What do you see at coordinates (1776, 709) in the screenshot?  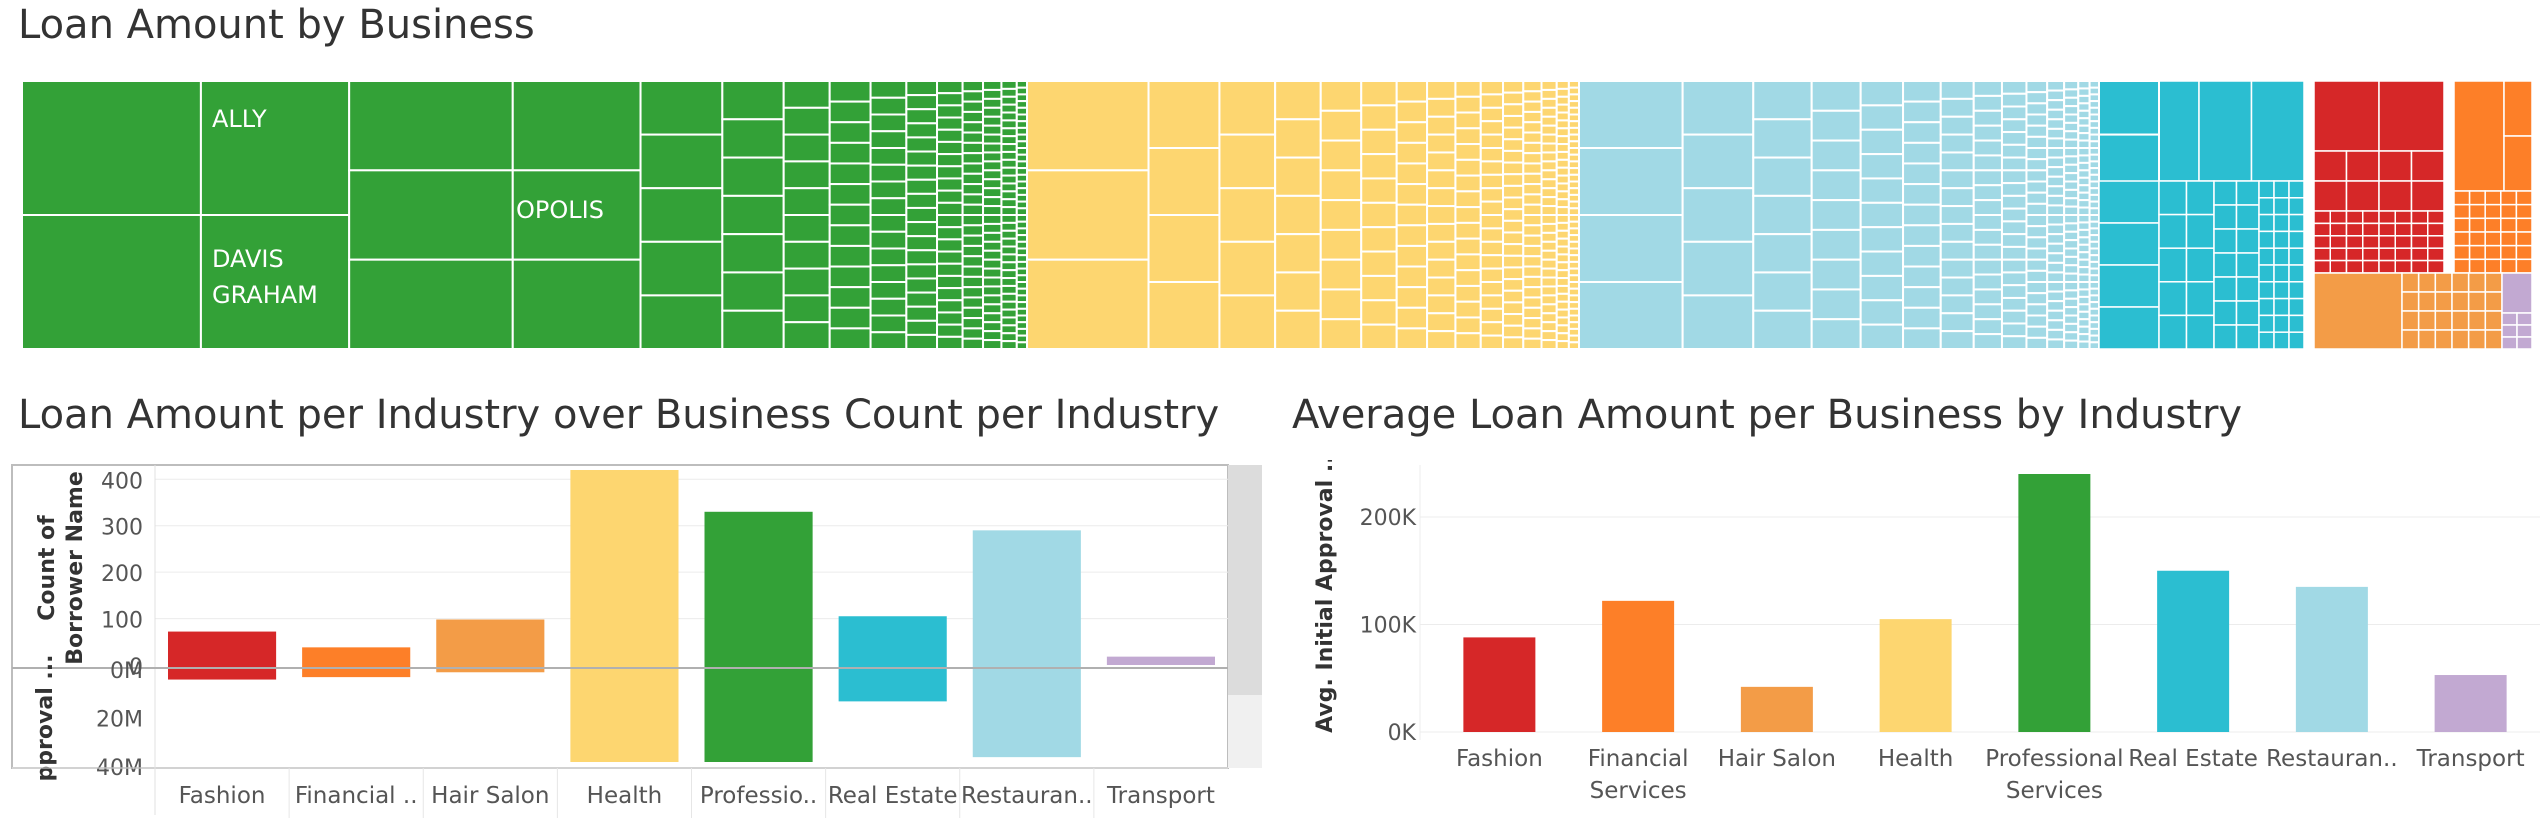 I see `avg-bar-hair-salon` at bounding box center [1776, 709].